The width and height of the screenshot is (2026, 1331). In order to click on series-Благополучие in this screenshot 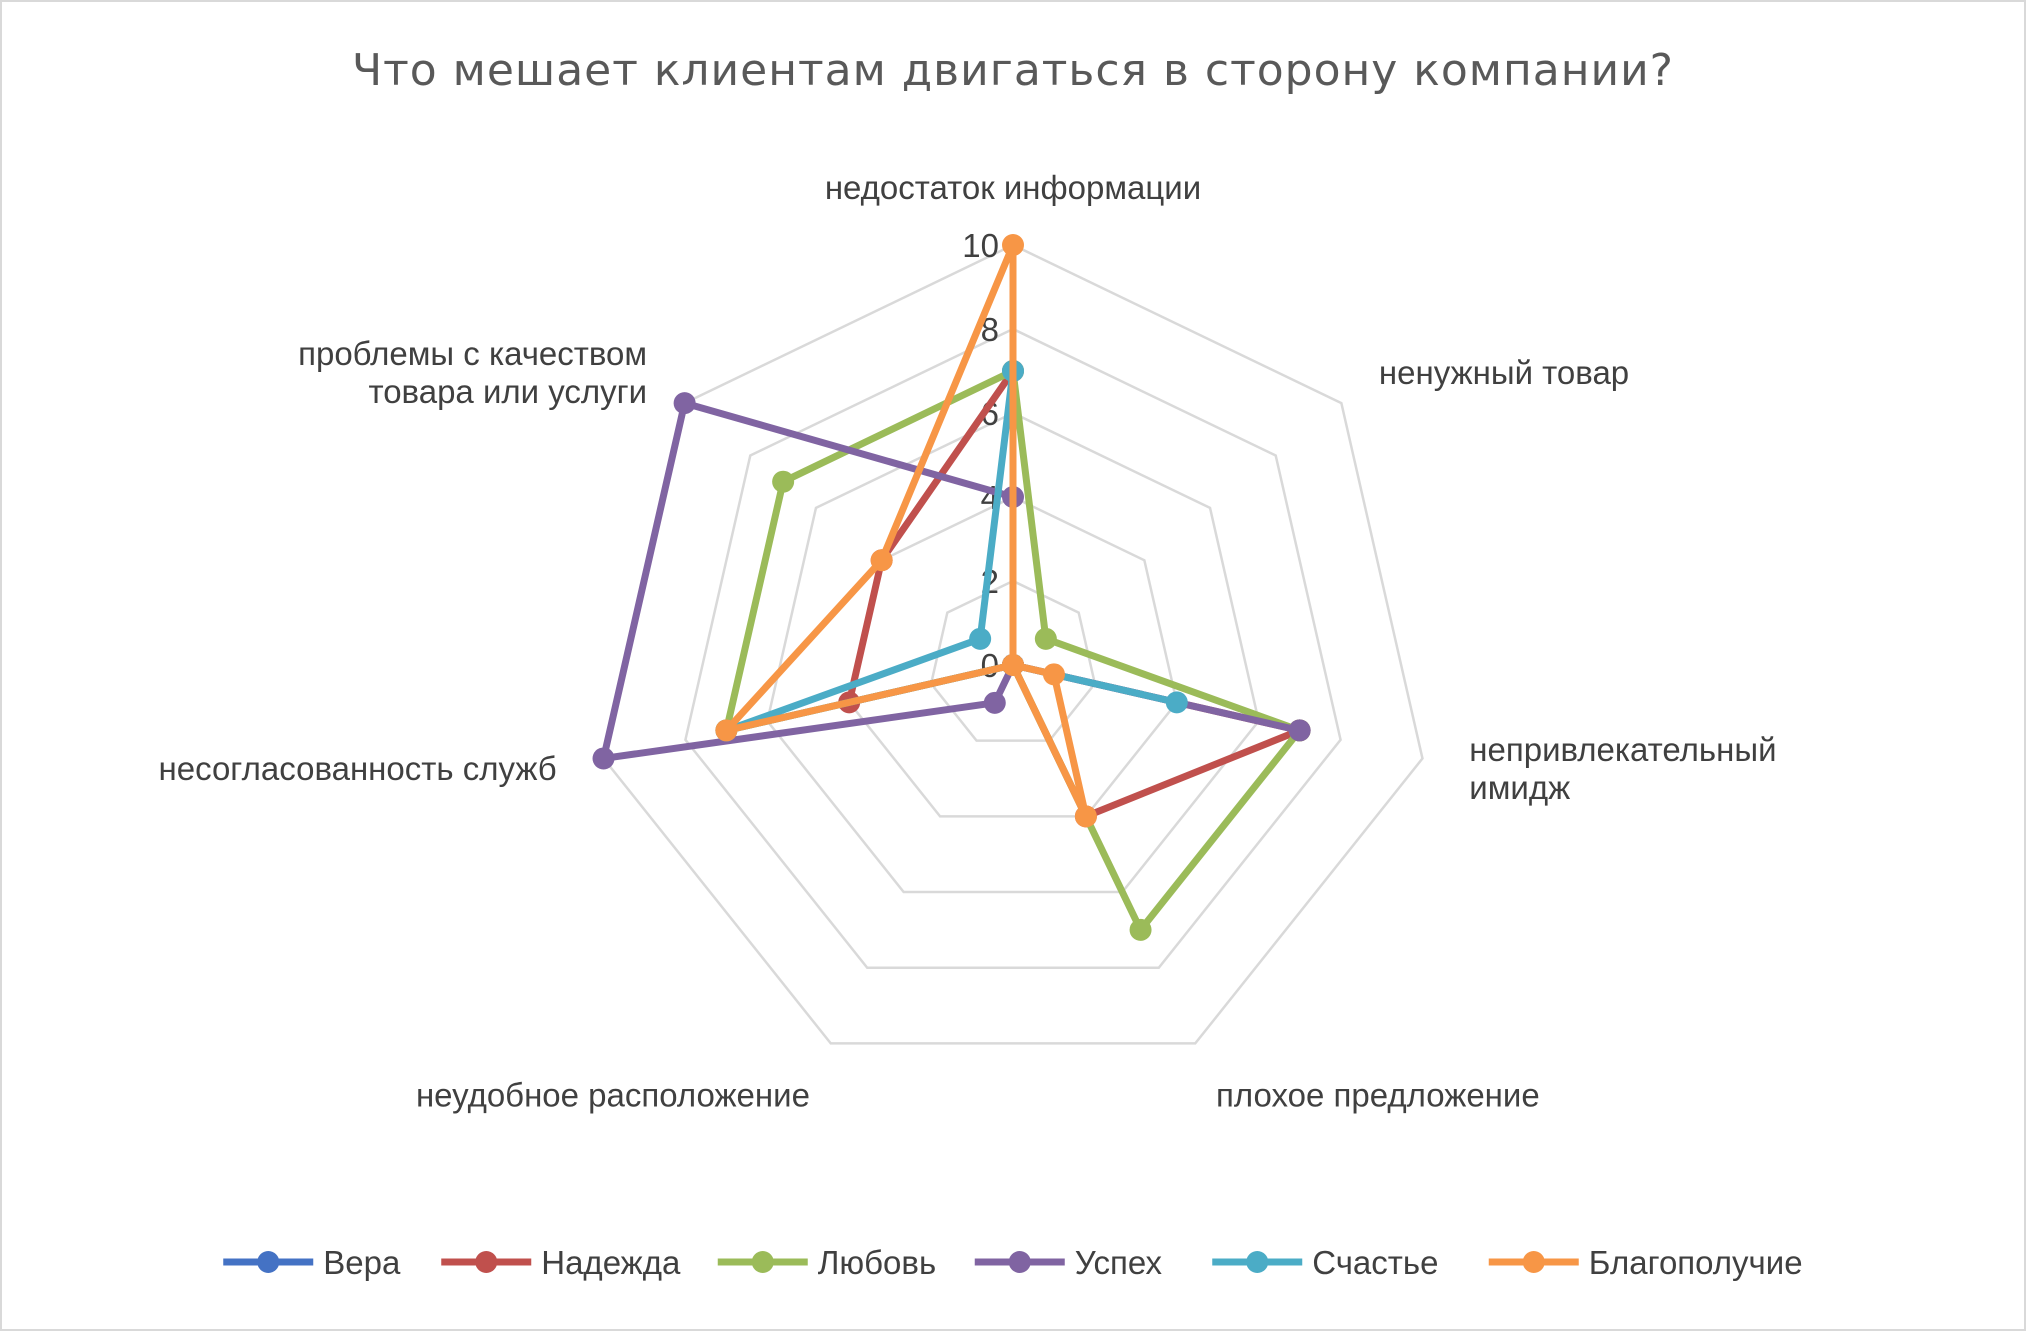, I will do `click(906, 531)`.